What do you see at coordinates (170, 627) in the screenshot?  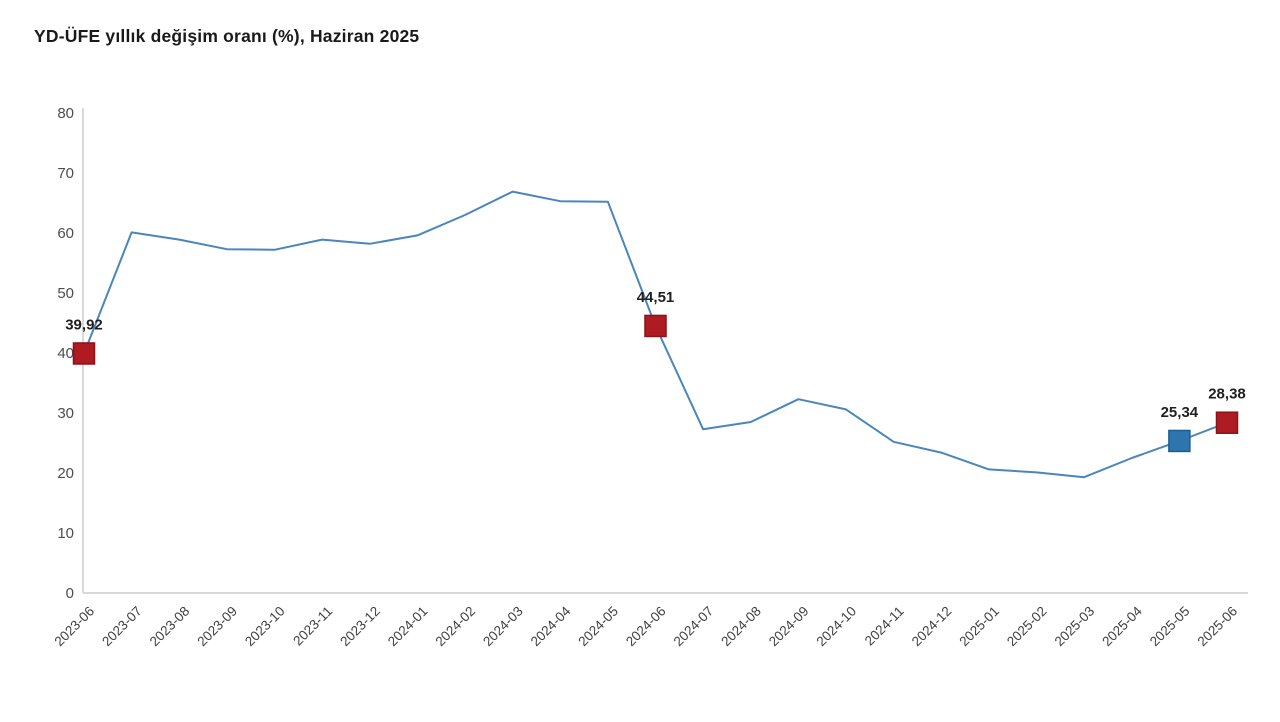 I see `x-axis-tick-label: 2023-08` at bounding box center [170, 627].